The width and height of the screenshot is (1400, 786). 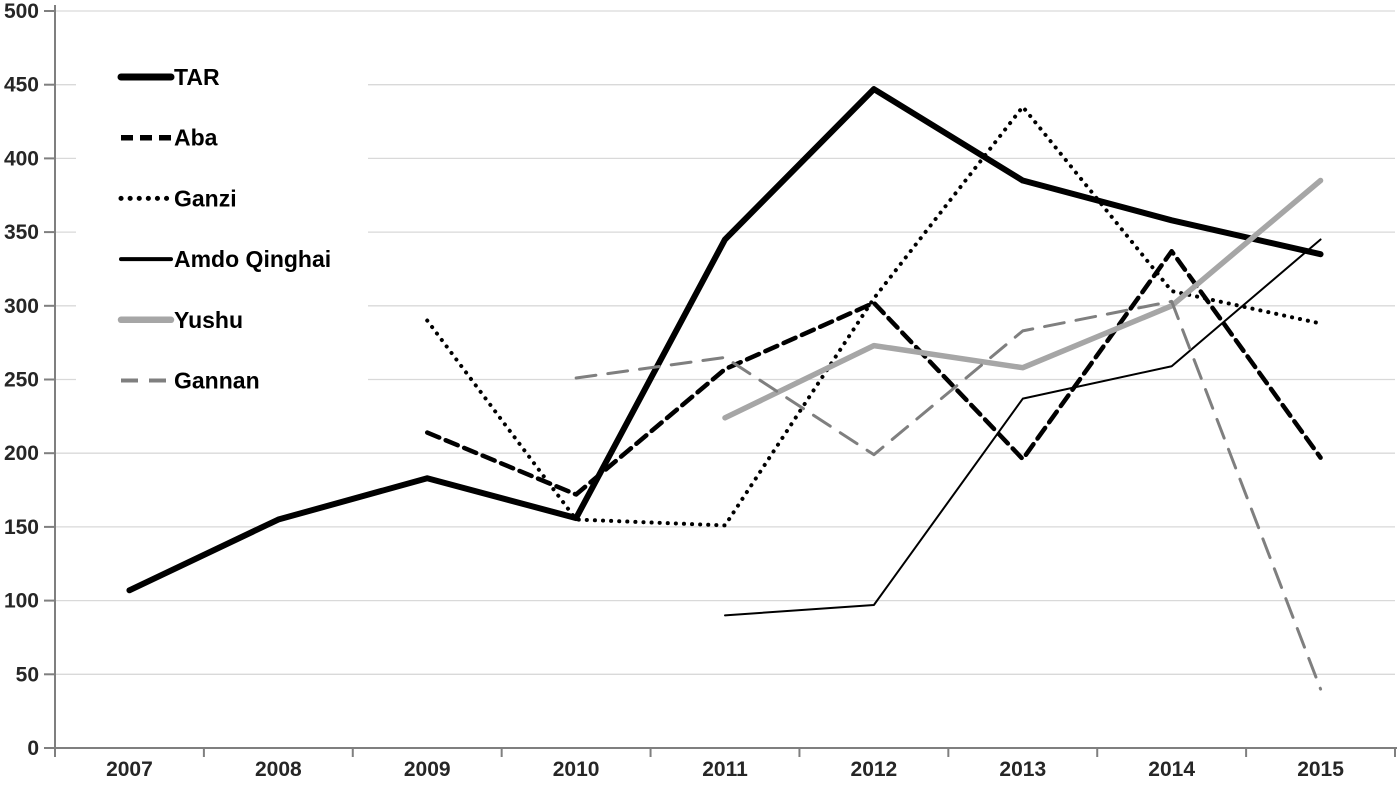 What do you see at coordinates (197, 77) in the screenshot?
I see `legend-label-tar: TAR` at bounding box center [197, 77].